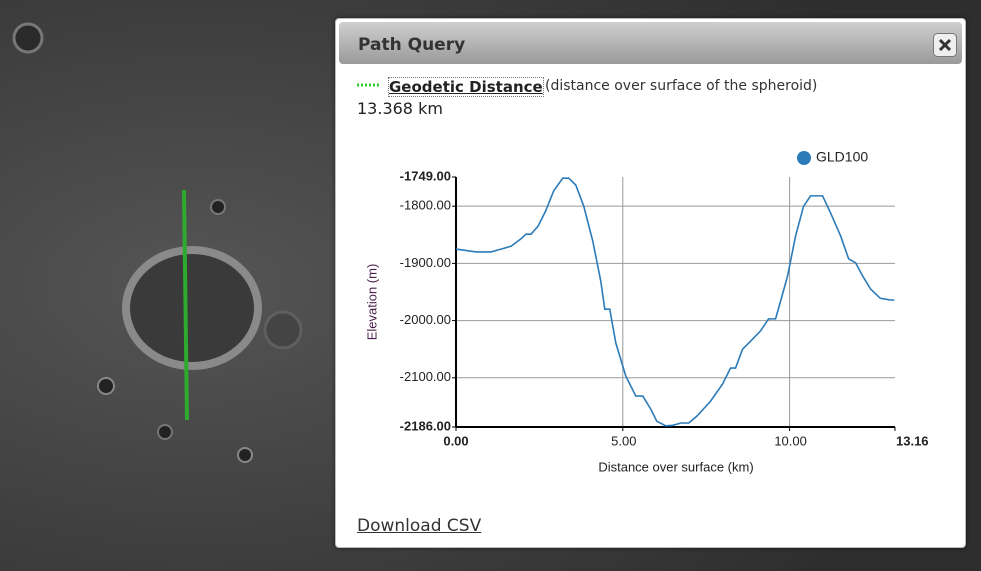 The image size is (981, 571). What do you see at coordinates (425, 376) in the screenshot?
I see `y-tick-label: -2100.00` at bounding box center [425, 376].